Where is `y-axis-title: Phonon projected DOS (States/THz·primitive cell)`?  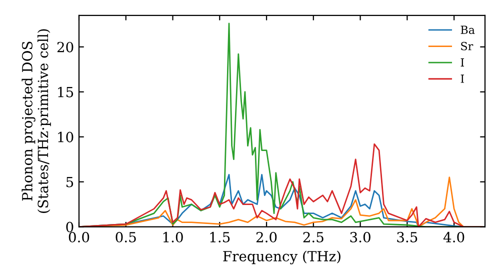 y-axis-title: Phonon projected DOS (States/THz·primitive cell) is located at coordinates (36, 121).